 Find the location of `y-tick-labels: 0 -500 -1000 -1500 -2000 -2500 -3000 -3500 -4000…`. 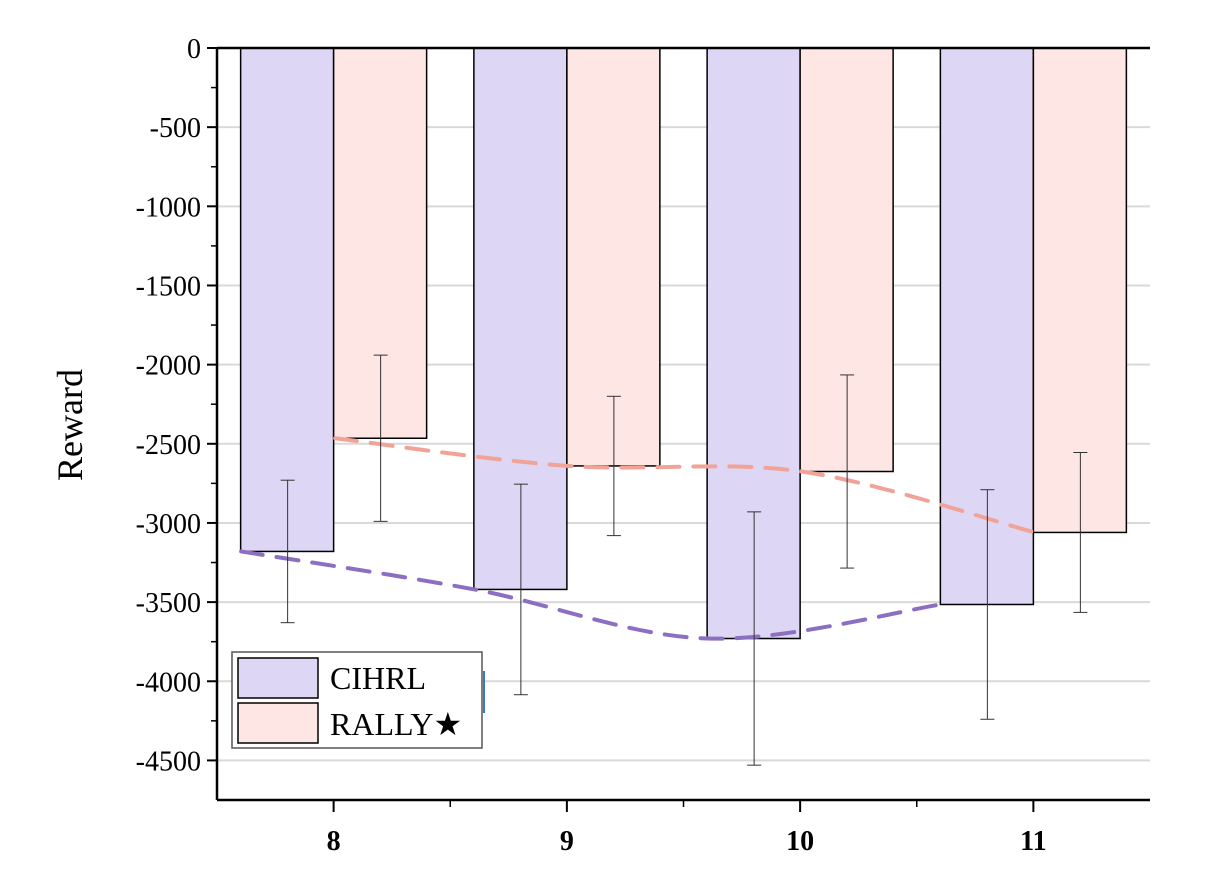

y-tick-labels: 0 -500 -1000 -1500 -2000 -2500 -3000 -3500 -4000… is located at coordinates (176, 405).